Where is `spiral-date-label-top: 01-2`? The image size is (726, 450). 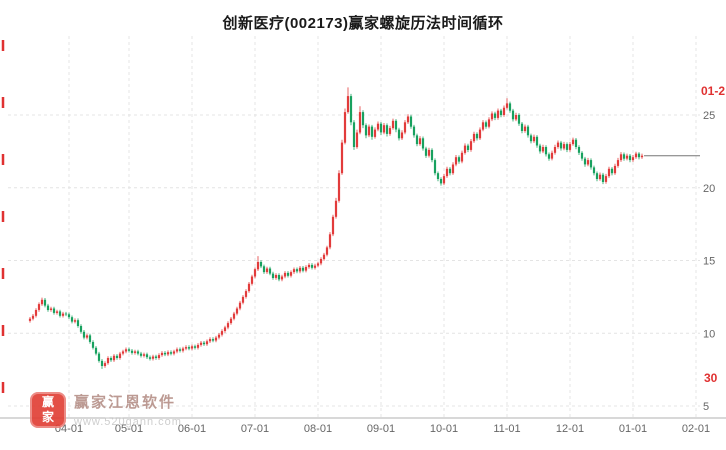 spiral-date-label-top: 01-2 is located at coordinates (713, 91).